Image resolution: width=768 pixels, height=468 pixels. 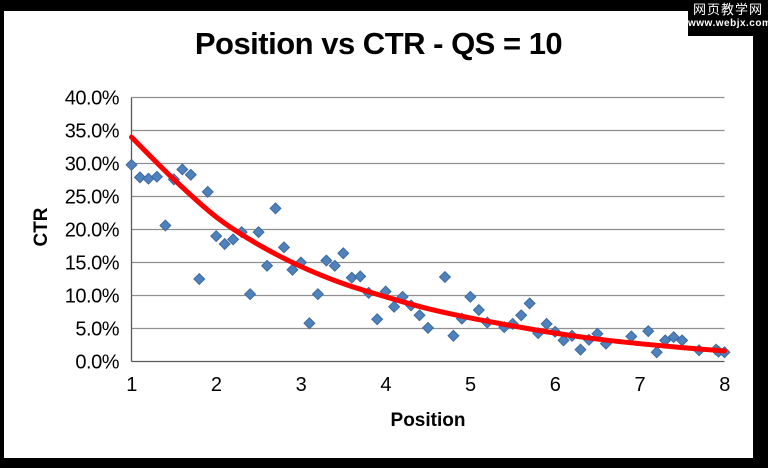 I want to click on x-tick-label: 5, so click(x=470, y=385).